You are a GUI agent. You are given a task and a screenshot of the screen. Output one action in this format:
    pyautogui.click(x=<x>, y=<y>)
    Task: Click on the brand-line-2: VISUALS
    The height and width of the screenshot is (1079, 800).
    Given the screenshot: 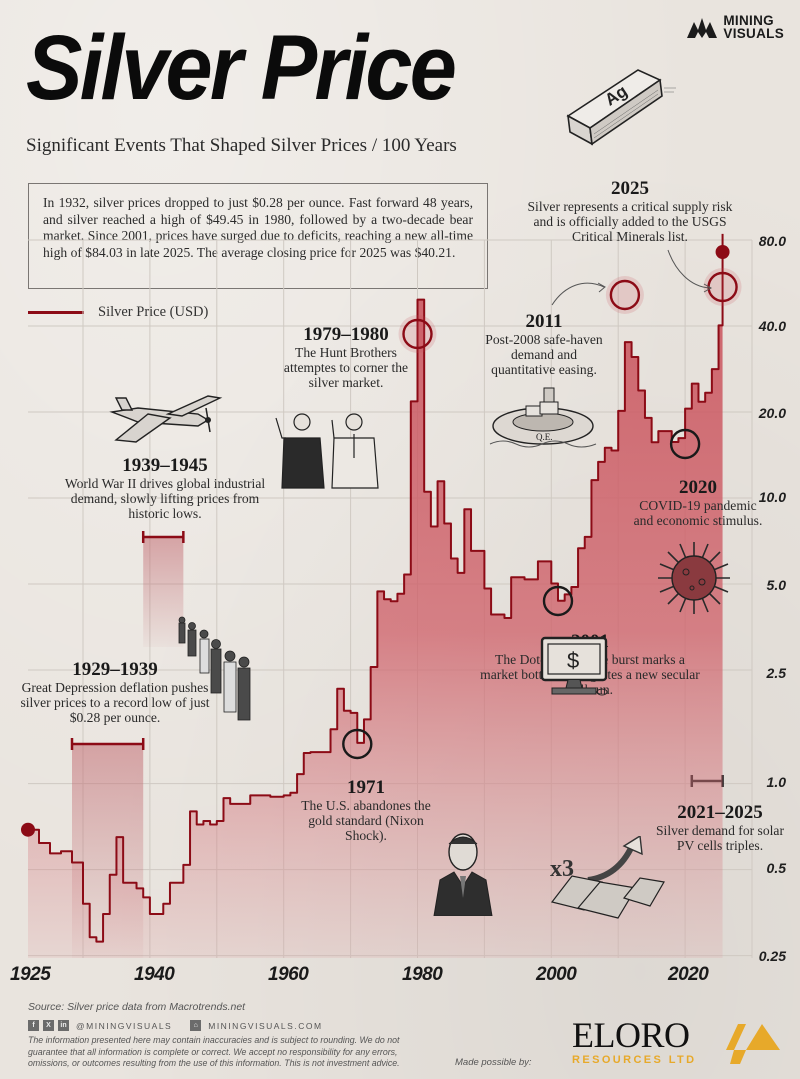 What is the action you would take?
    pyautogui.click(x=753, y=33)
    